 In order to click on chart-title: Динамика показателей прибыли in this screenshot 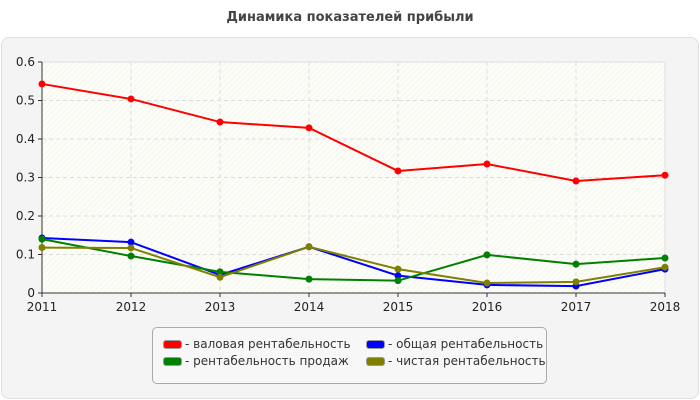, I will do `click(350, 17)`.